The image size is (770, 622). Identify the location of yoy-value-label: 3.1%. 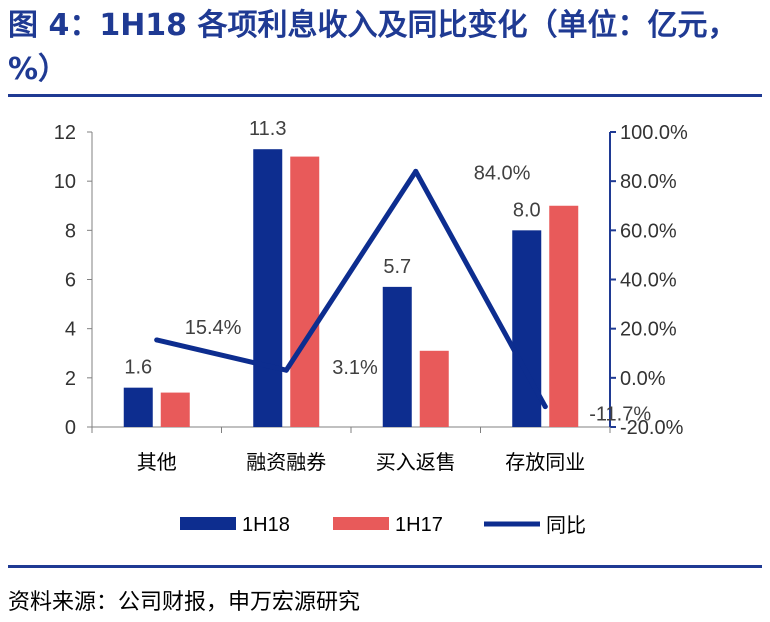
(355, 368).